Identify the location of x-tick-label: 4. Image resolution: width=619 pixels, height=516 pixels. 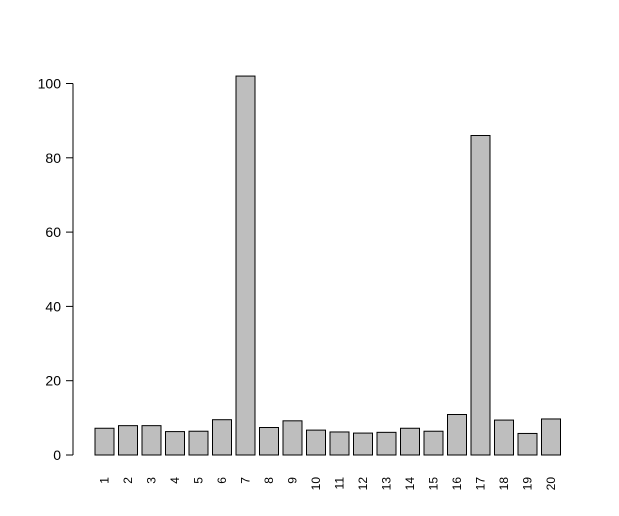
(175, 480).